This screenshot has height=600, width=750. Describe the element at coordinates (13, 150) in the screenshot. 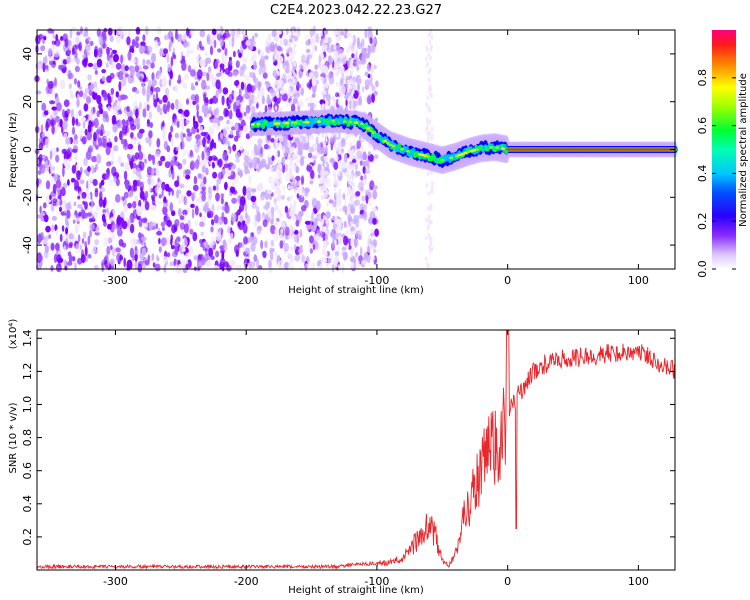

I see `spectrogram-y-axis-label: Frequency (Hz)` at that location.